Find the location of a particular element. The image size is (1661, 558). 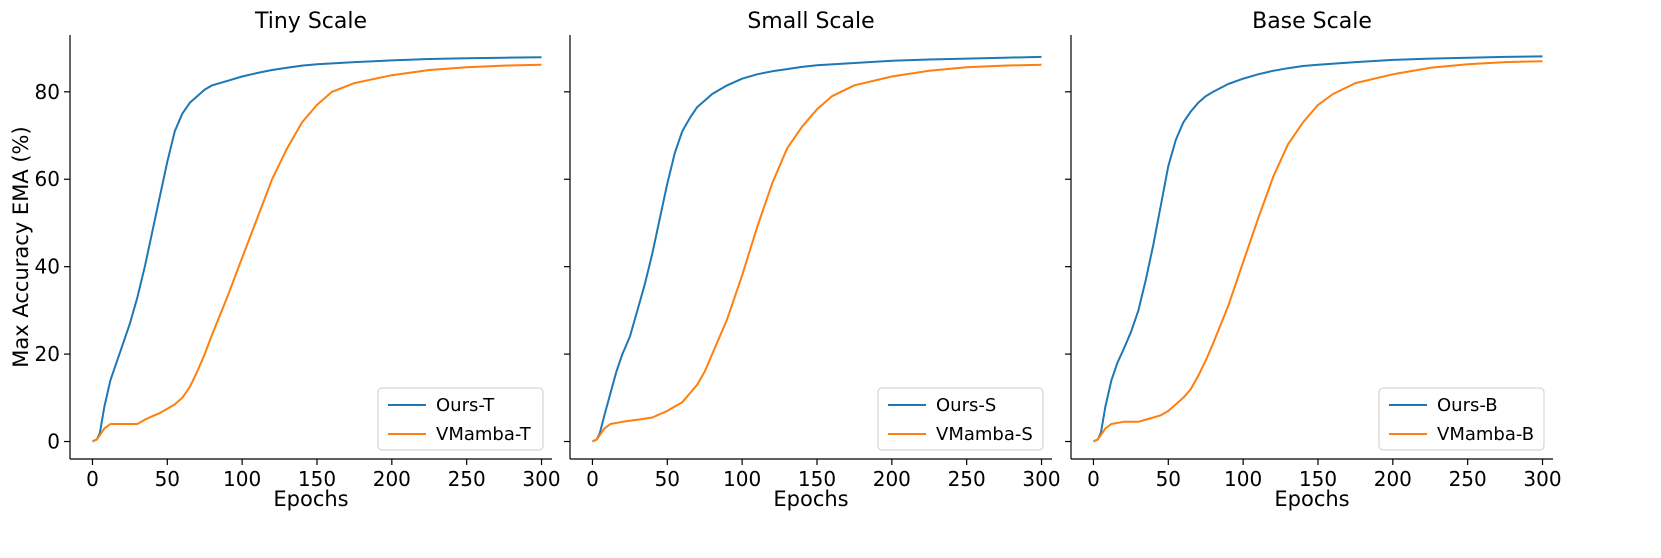

legend-label: Ours-T is located at coordinates (465, 405).